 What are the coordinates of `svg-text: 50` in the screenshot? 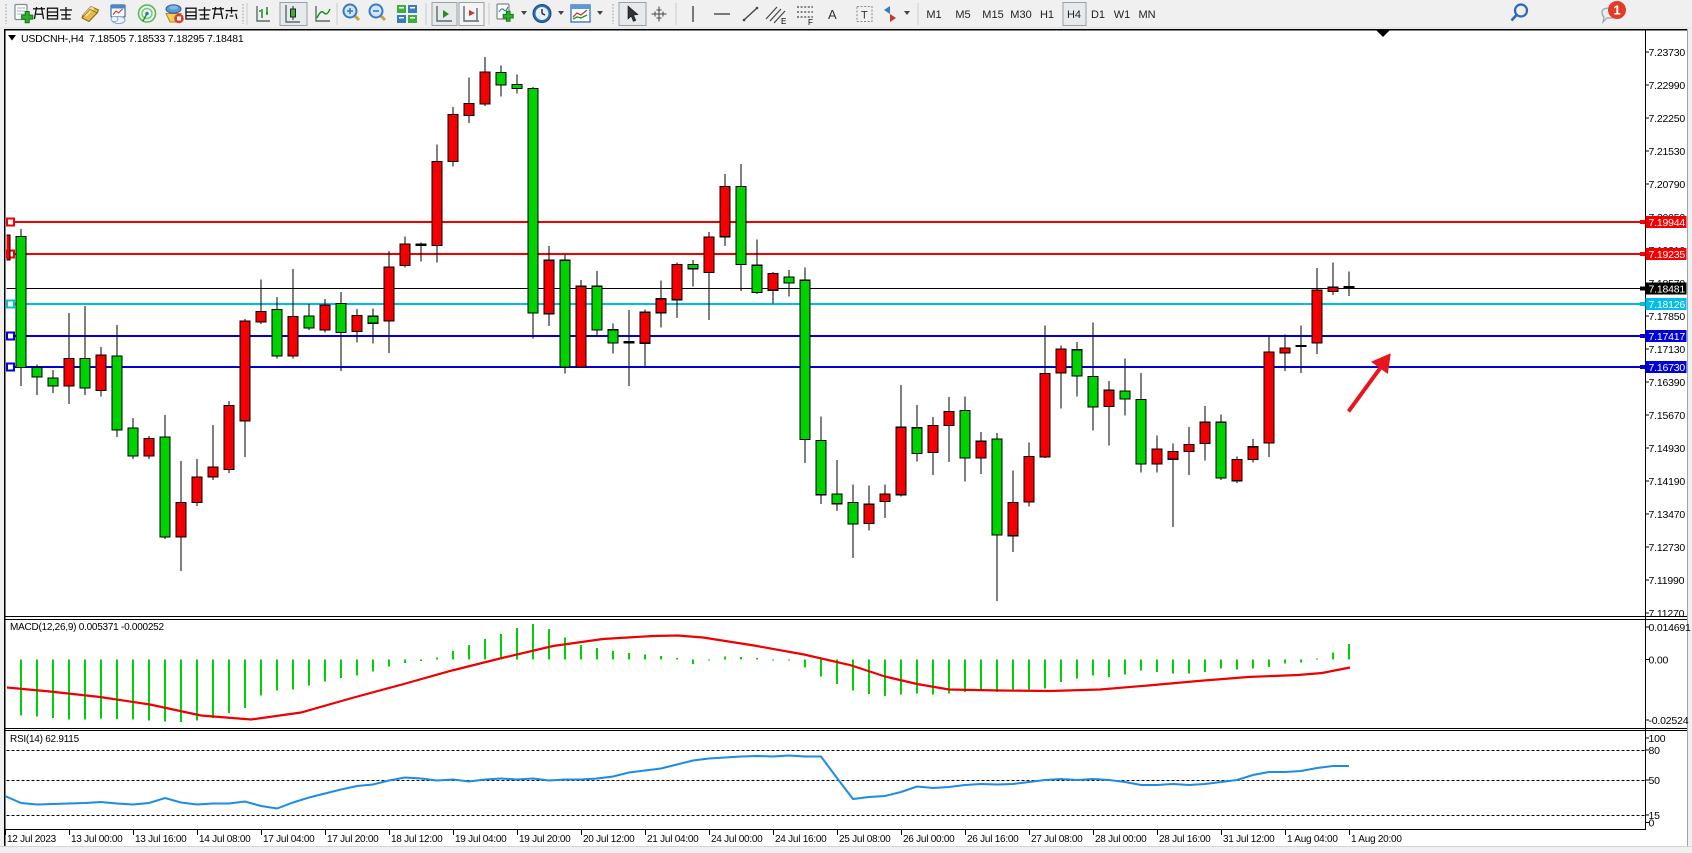 It's located at (1655, 781).